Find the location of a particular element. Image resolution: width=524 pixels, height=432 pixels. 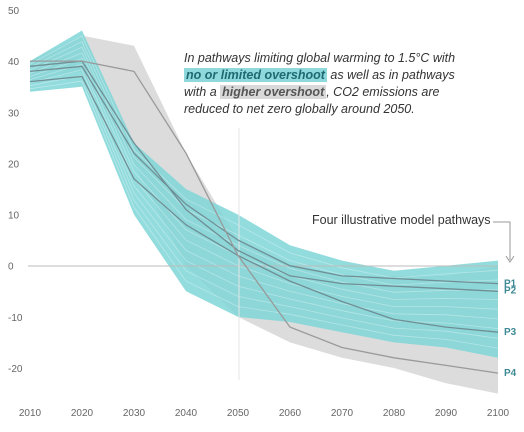

y-tick-label: -10 is located at coordinates (15, 318).